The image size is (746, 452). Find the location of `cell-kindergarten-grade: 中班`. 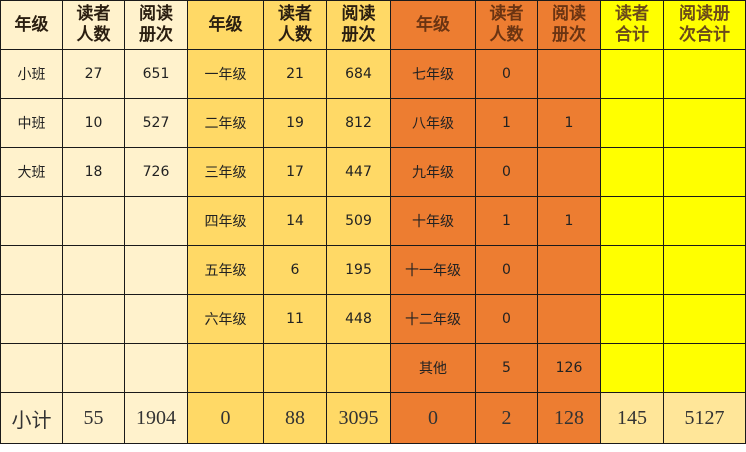

cell-kindergarten-grade: 中班 is located at coordinates (31, 123).